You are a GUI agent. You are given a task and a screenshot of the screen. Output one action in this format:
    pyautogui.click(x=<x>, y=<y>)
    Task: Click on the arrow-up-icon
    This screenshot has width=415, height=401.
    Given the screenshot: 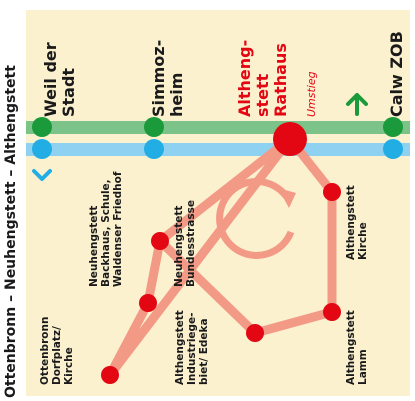 What is the action you would take?
    pyautogui.click(x=357, y=104)
    